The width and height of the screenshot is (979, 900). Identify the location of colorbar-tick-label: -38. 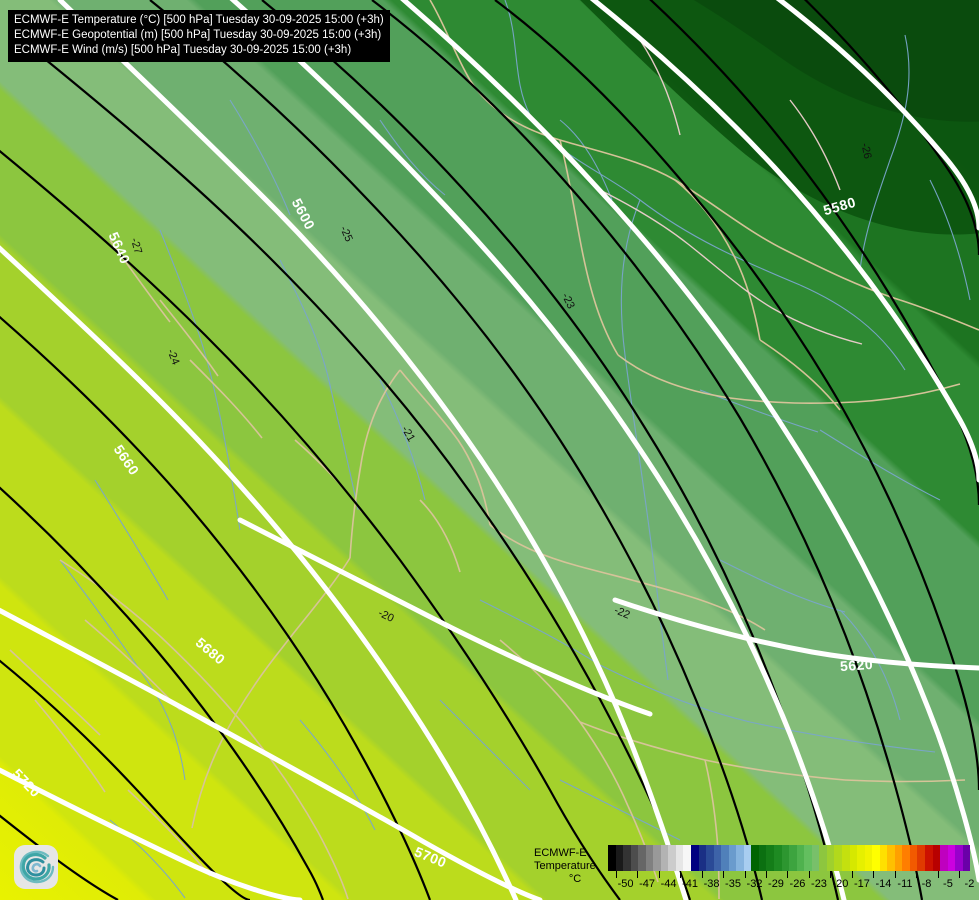
(711, 884).